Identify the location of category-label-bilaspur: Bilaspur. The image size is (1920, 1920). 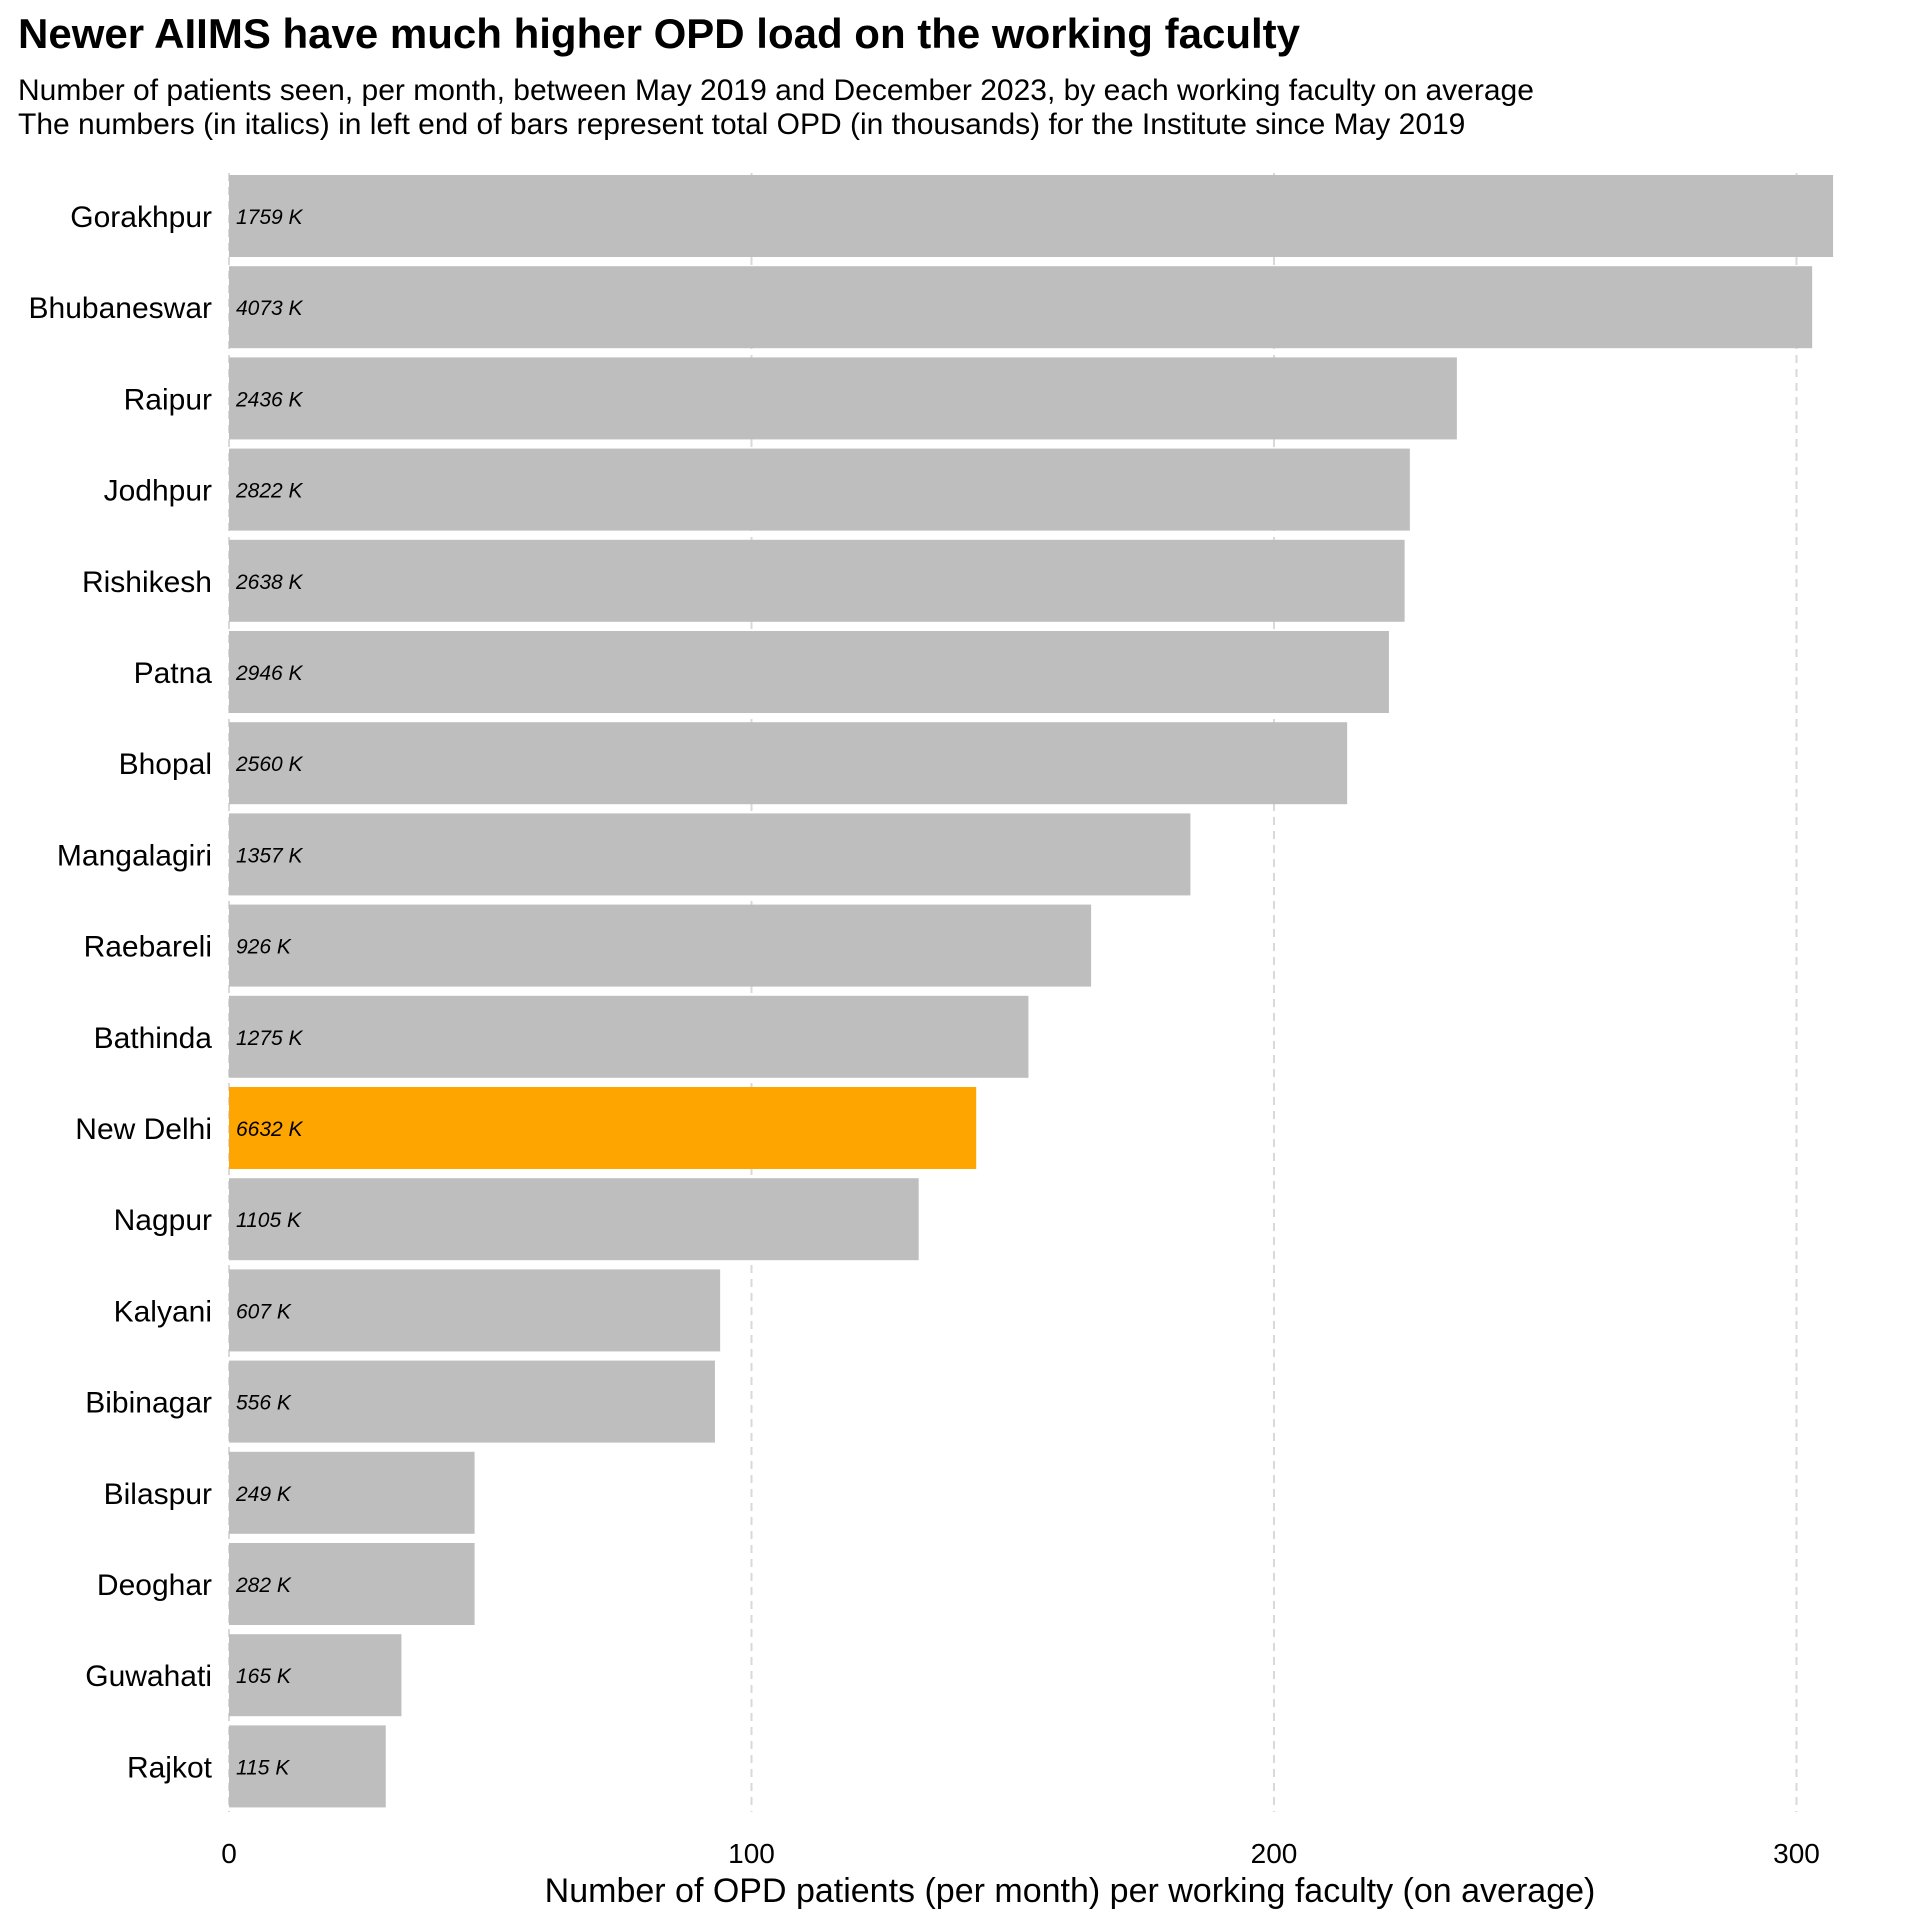
(158, 1494).